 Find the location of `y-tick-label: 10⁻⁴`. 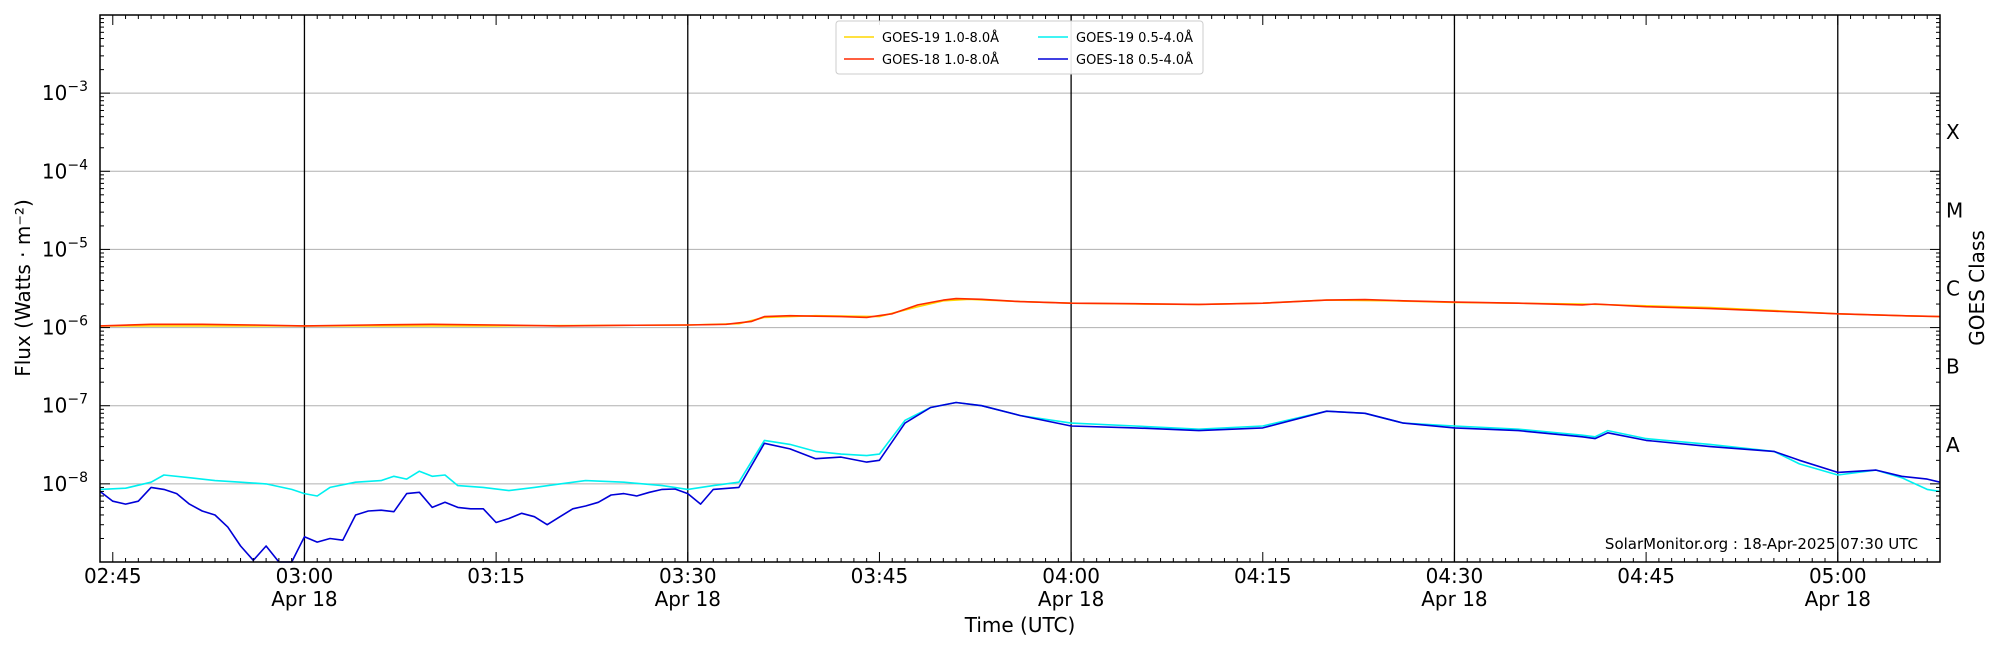

y-tick-label: 10⁻⁴ is located at coordinates (65, 170).